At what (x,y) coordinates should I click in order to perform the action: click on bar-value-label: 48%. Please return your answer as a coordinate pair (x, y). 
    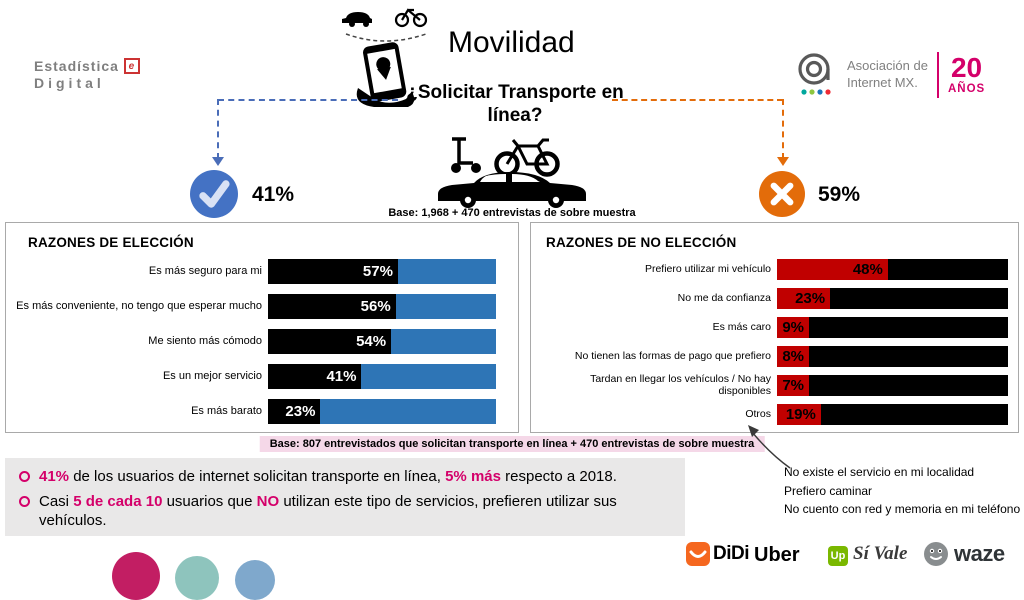
    Looking at the image, I should click on (867, 269).